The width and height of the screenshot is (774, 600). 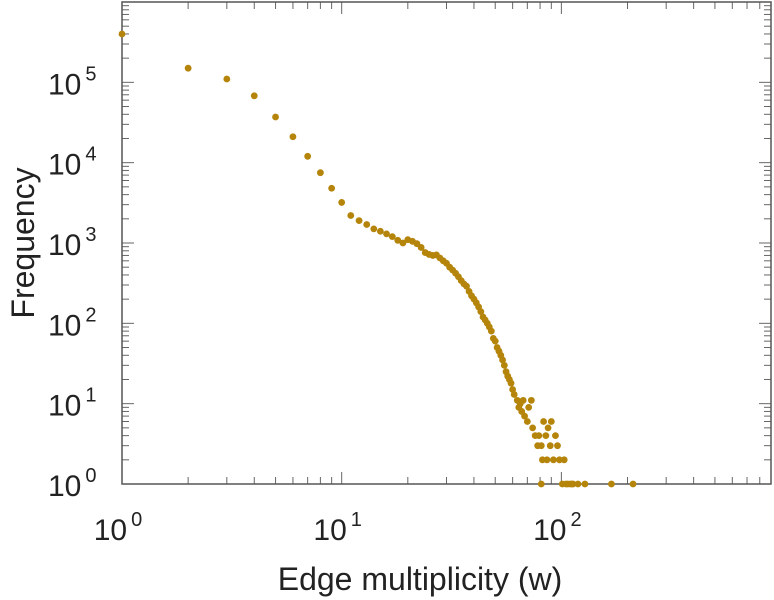 I want to click on x-axis-title: Edge multiplicity (w), so click(x=420, y=579).